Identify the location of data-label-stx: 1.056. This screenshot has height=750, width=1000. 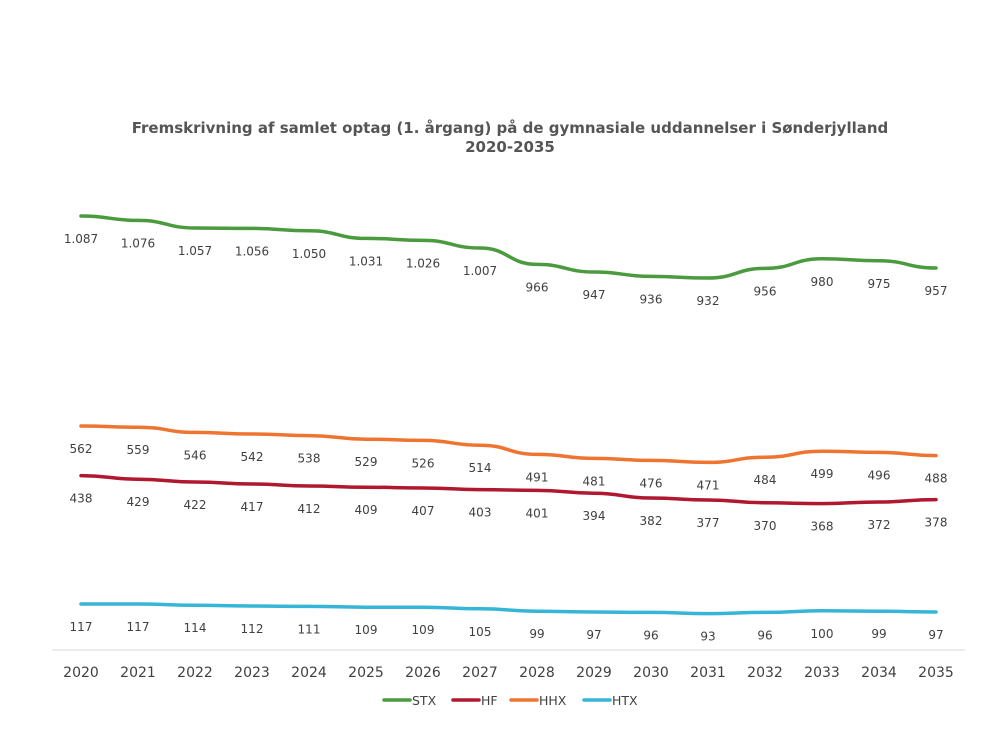
(252, 251).